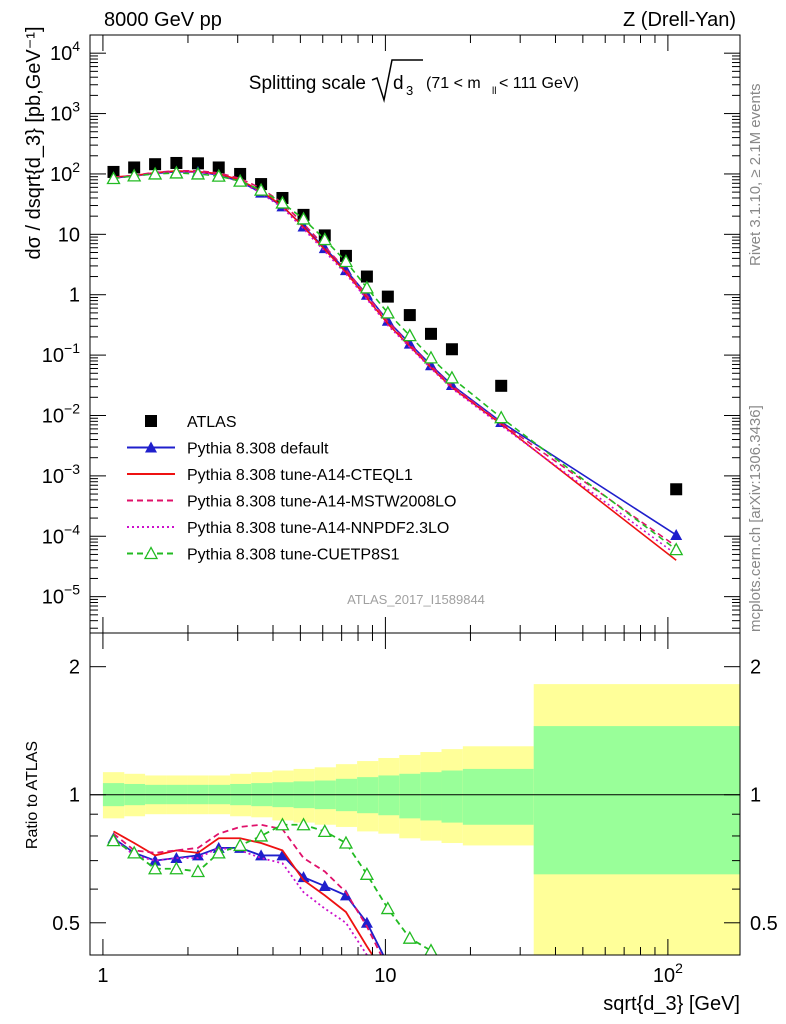 Image resolution: width=786 pixels, height=1024 pixels. What do you see at coordinates (61, 474) in the screenshot?
I see `y-tick-label-main: 10⁻³` at bounding box center [61, 474].